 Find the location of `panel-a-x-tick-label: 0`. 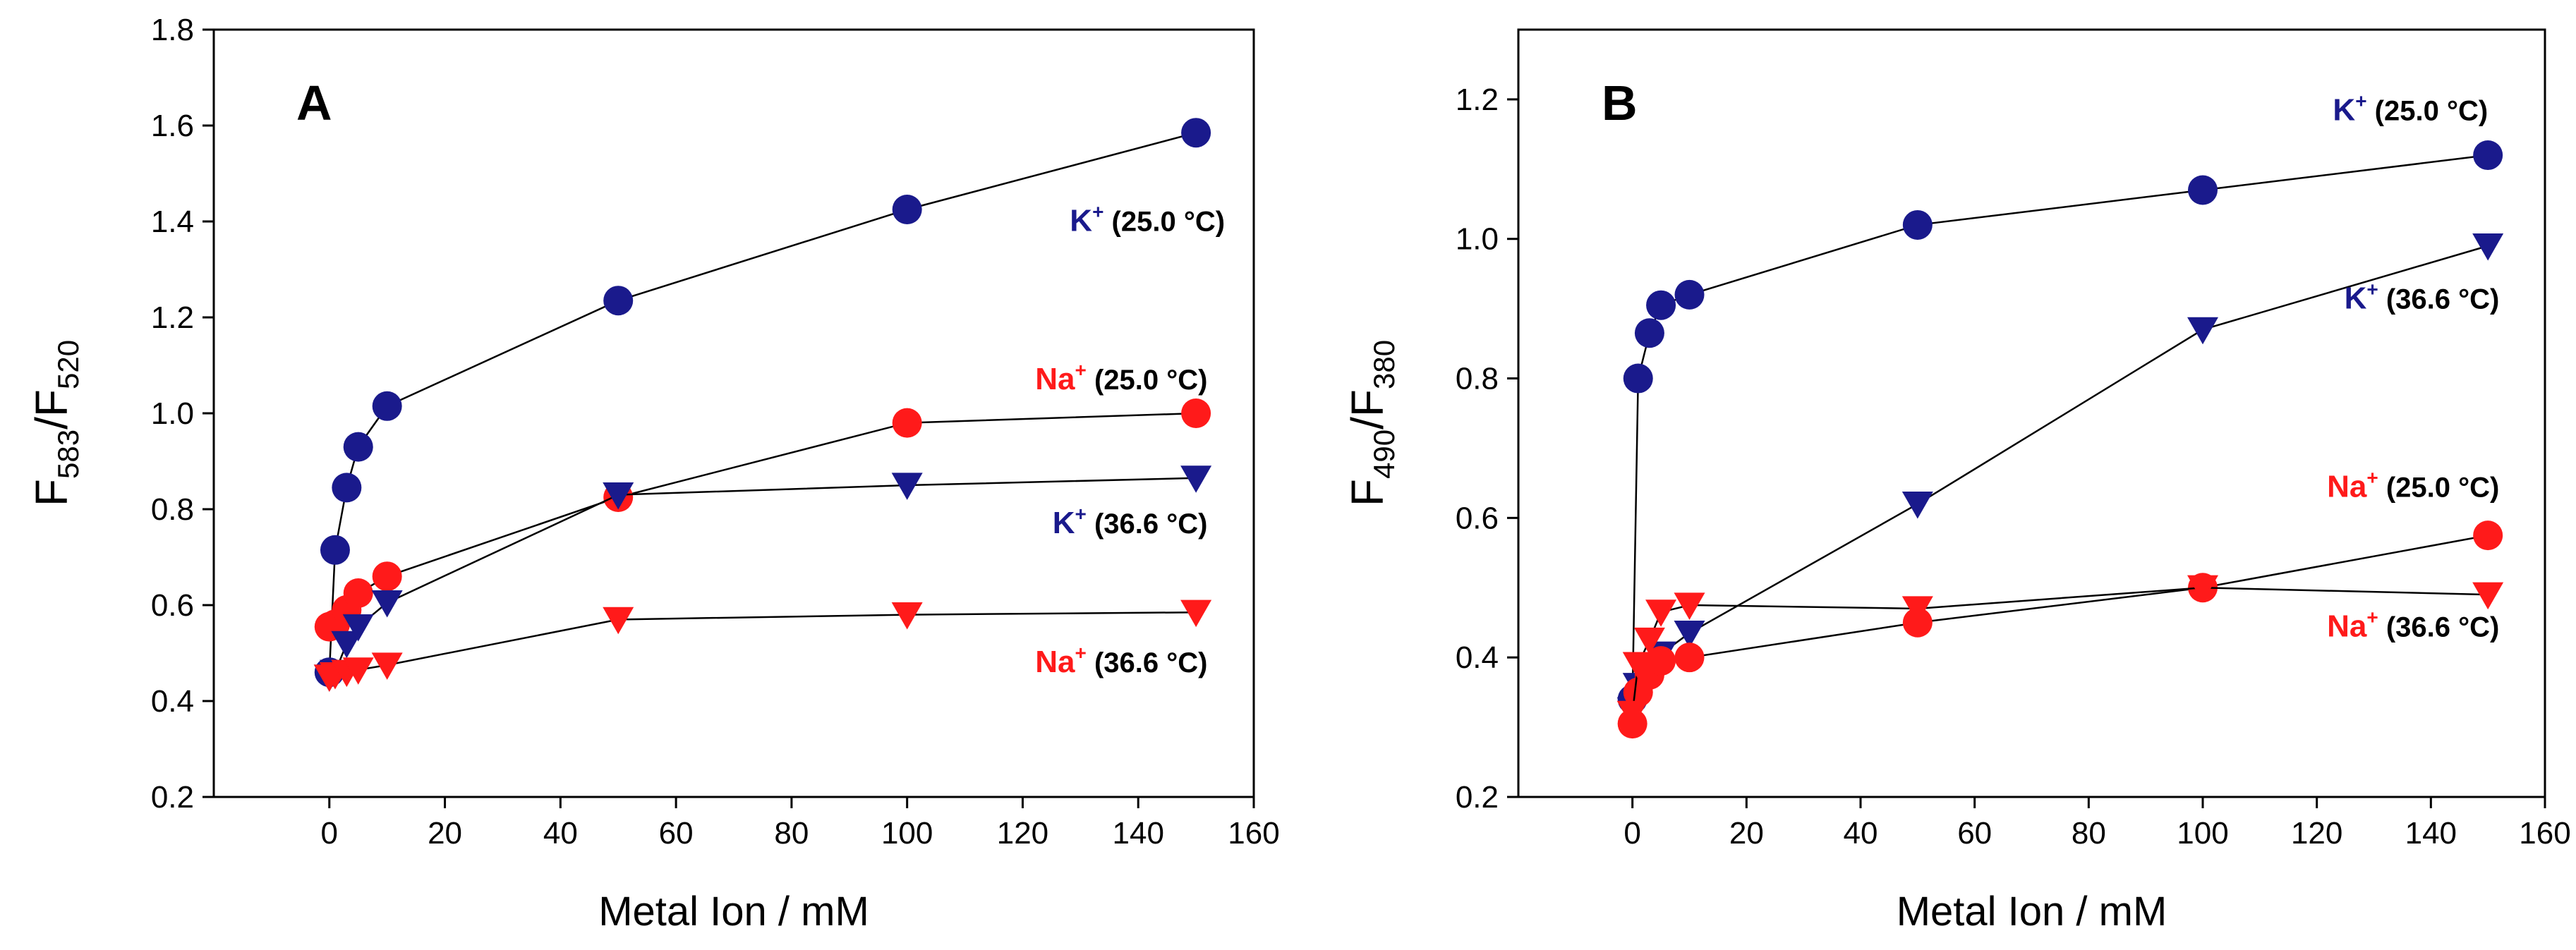

panel-a-x-tick-label: 0 is located at coordinates (330, 833).